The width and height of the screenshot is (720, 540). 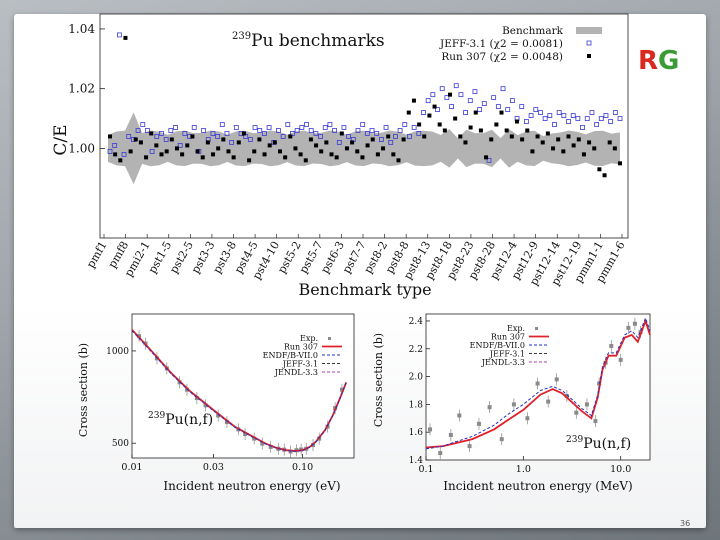 What do you see at coordinates (61, 139) in the screenshot?
I see `y-axis-label: C/E` at bounding box center [61, 139].